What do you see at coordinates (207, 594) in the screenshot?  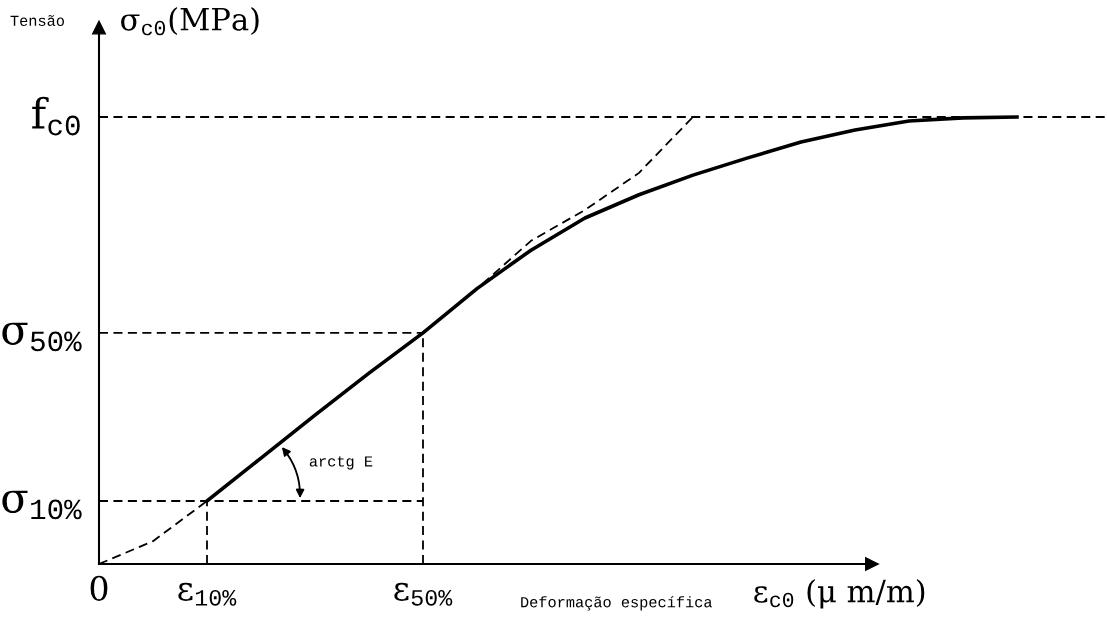 I see `x-tick-label: ε$_{10%}$` at bounding box center [207, 594].